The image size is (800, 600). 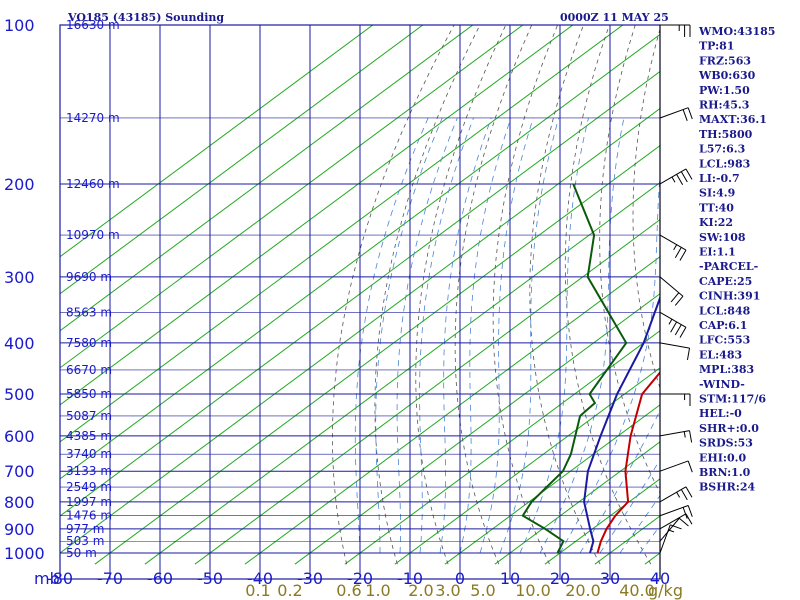 I want to click on mixing-ratio-label: 0.2, so click(x=289, y=590).